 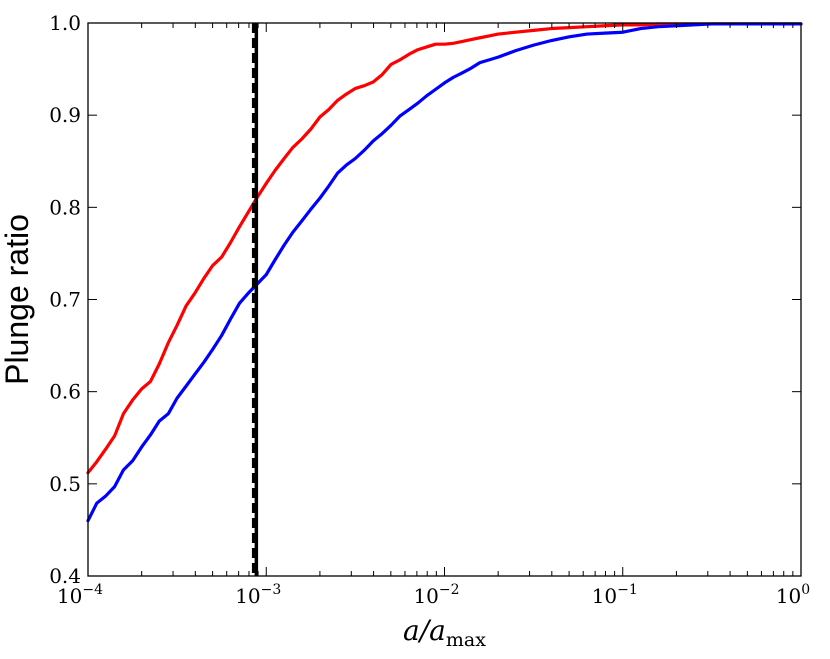 I want to click on vline-layer, so click(x=255, y=299).